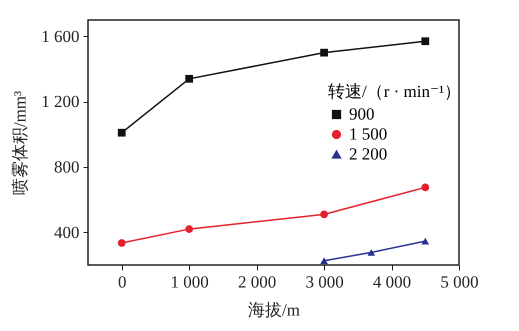 This screenshot has height=331, width=519. Describe the element at coordinates (60, 36) in the screenshot. I see `y-tick-label: 1 600` at that location.